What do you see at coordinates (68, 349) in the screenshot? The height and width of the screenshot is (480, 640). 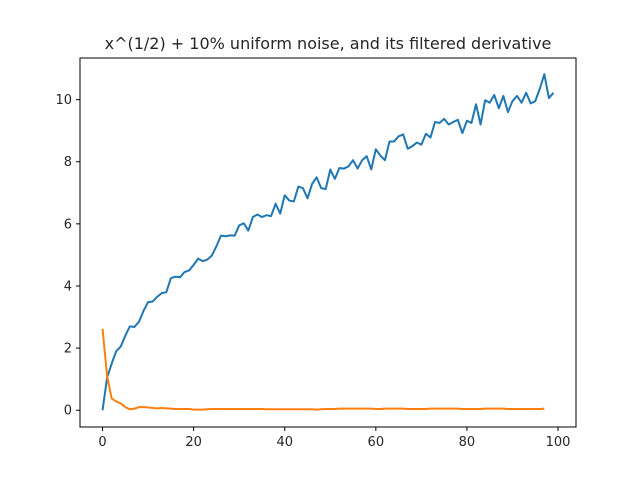 I see `y-tick-label: 2` at bounding box center [68, 349].